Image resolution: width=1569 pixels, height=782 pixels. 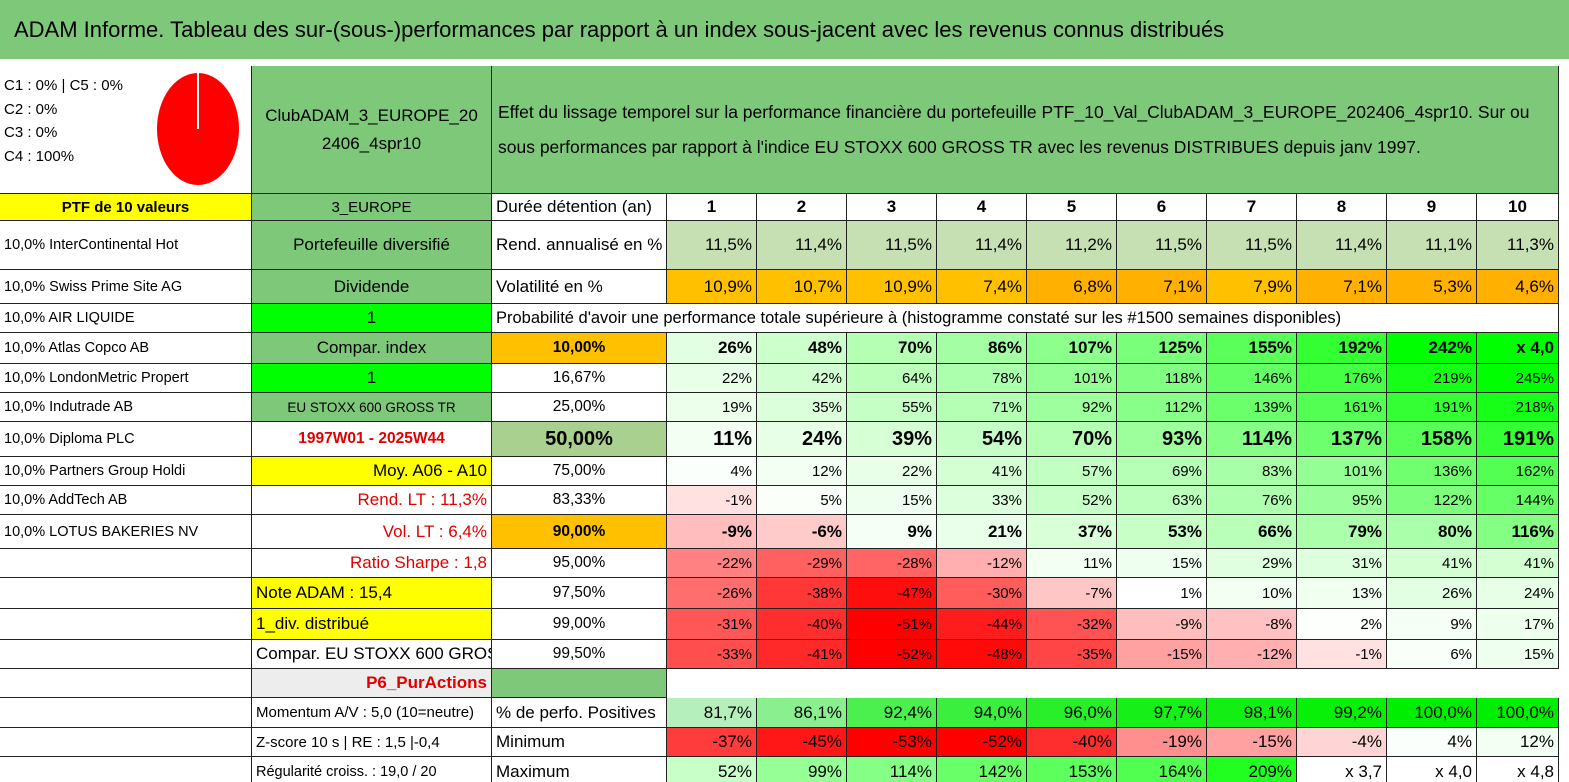 What do you see at coordinates (1162, 654) in the screenshot?
I see `proba-value: -15%` at bounding box center [1162, 654].